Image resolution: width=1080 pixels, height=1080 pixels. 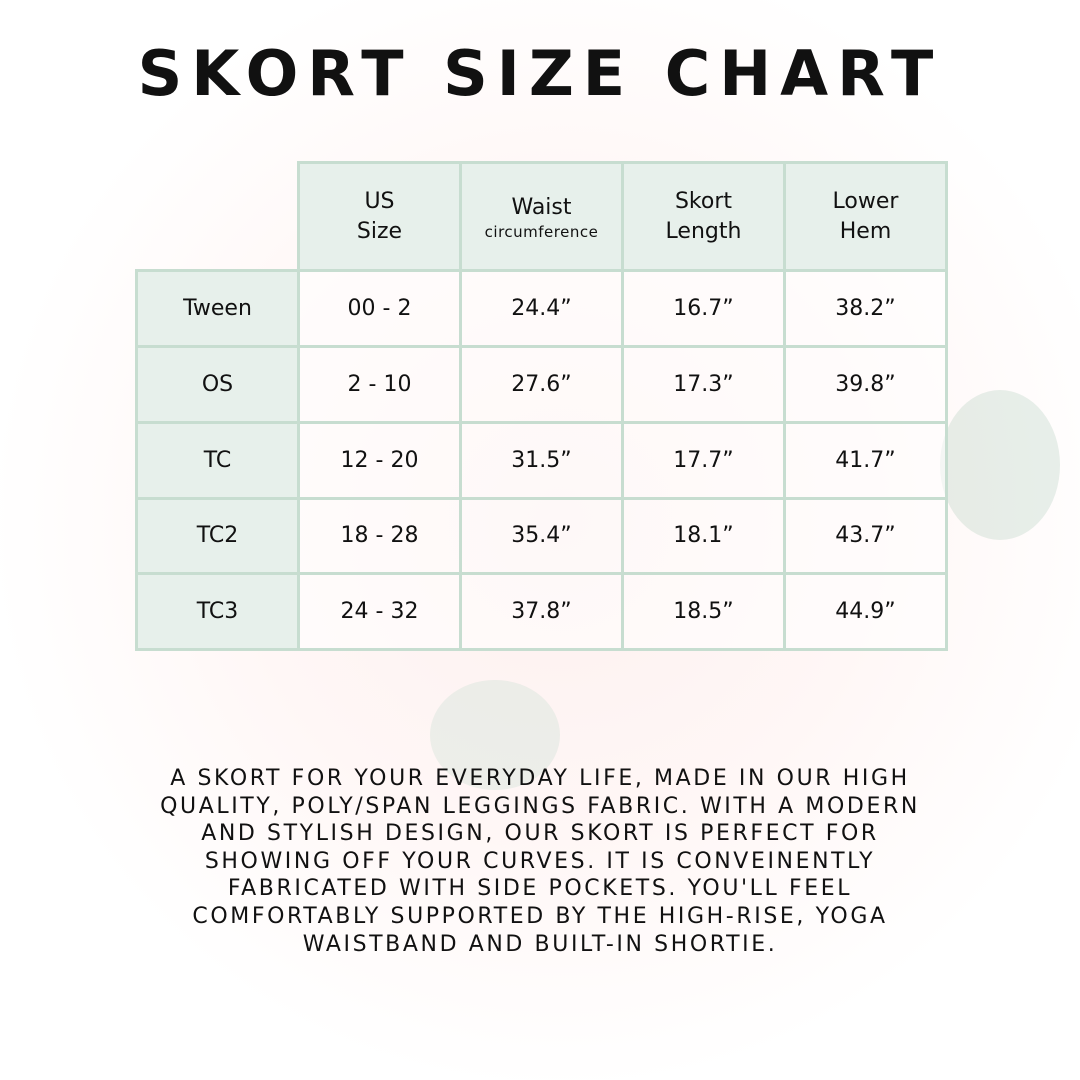 I want to click on table-cell: 00 - 2, so click(x=379, y=308).